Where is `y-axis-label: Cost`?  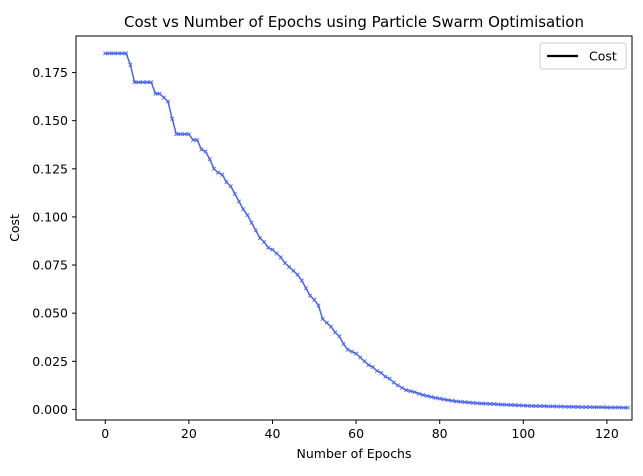 y-axis-label: Cost is located at coordinates (14, 228).